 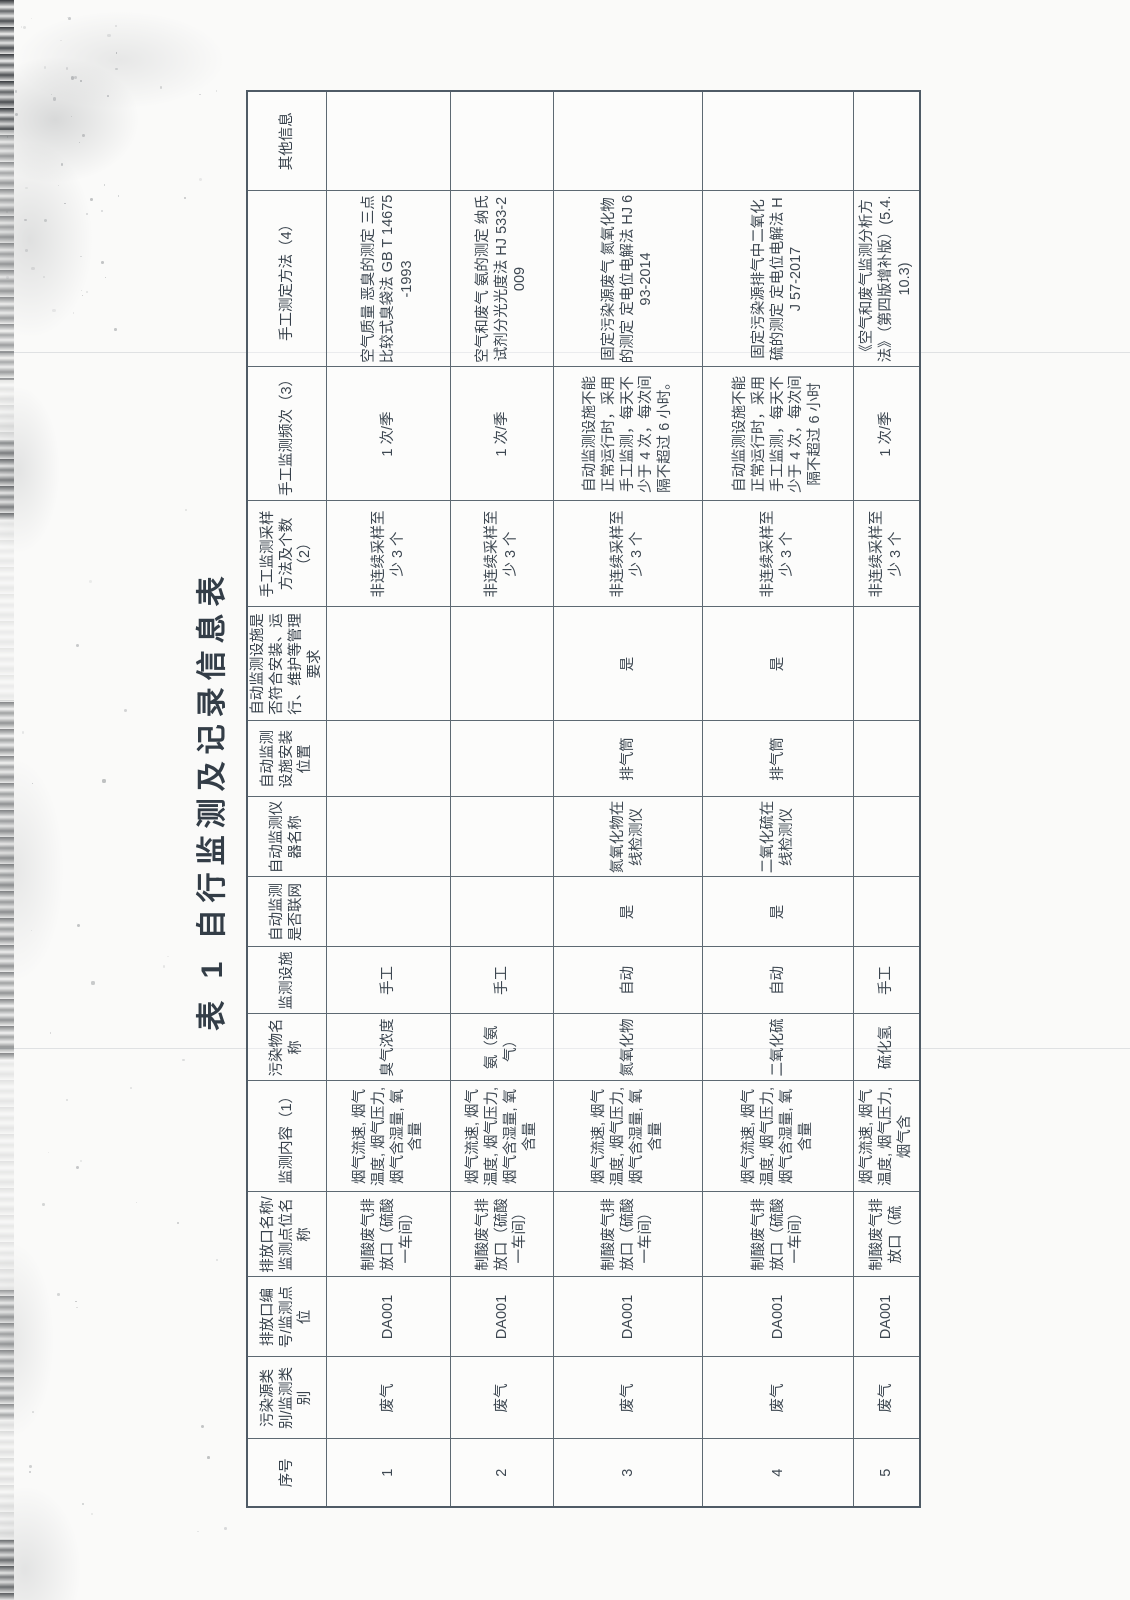 I want to click on header-cell: 监测内容（1）, so click(x=287, y=1136).